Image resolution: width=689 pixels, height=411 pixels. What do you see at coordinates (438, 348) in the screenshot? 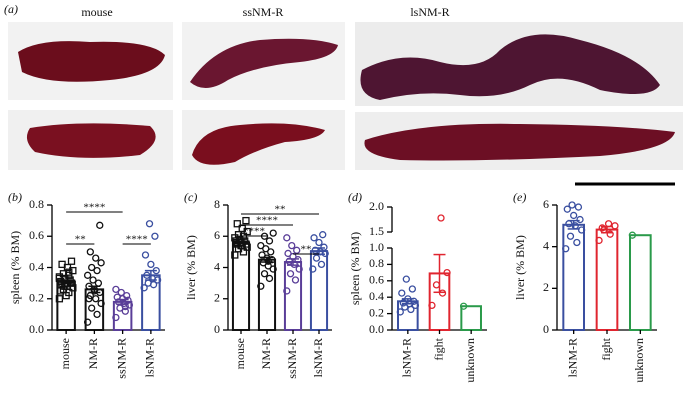
I see `x-tick-label: fight` at bounding box center [438, 348].